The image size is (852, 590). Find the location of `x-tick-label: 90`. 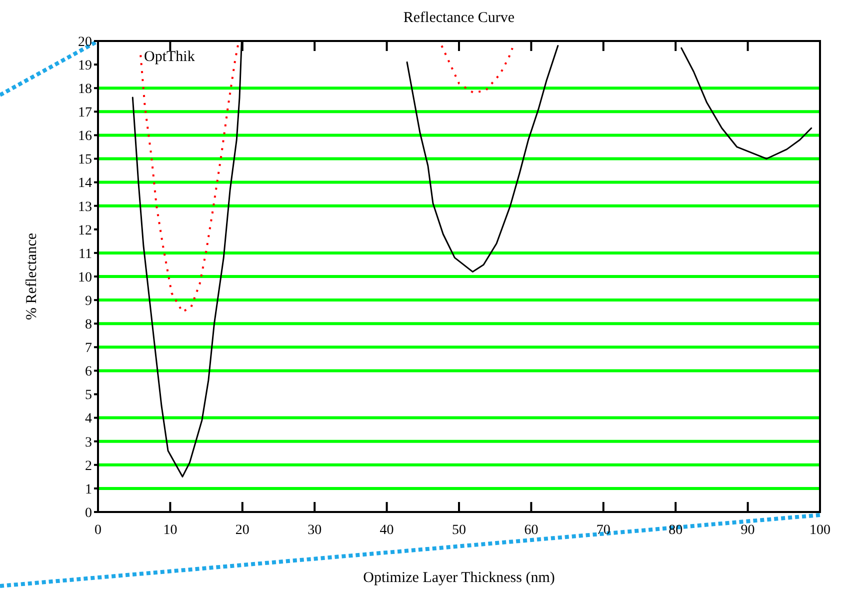

x-tick-label: 90 is located at coordinates (747, 530).